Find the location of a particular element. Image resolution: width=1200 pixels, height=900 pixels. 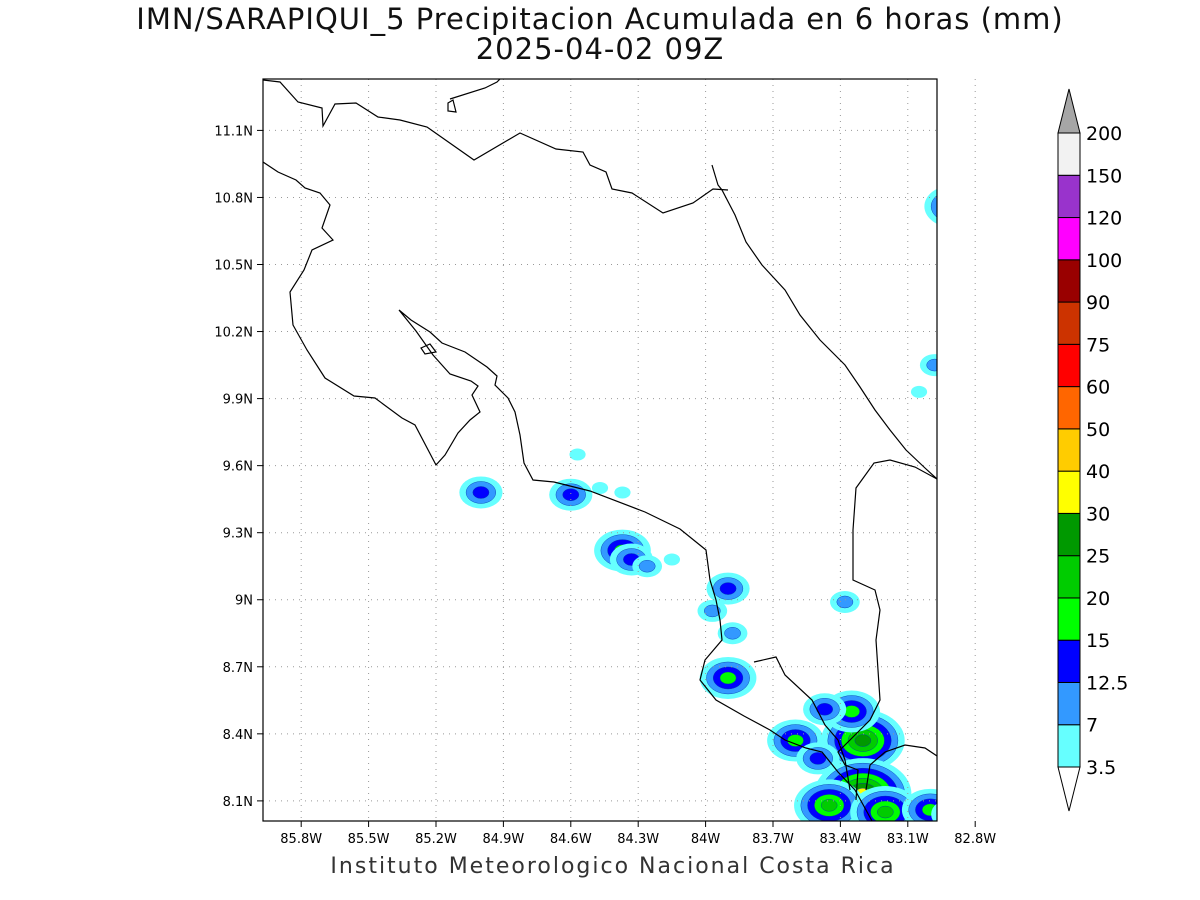

x-tick-label: 84.9W is located at coordinates (503, 839).